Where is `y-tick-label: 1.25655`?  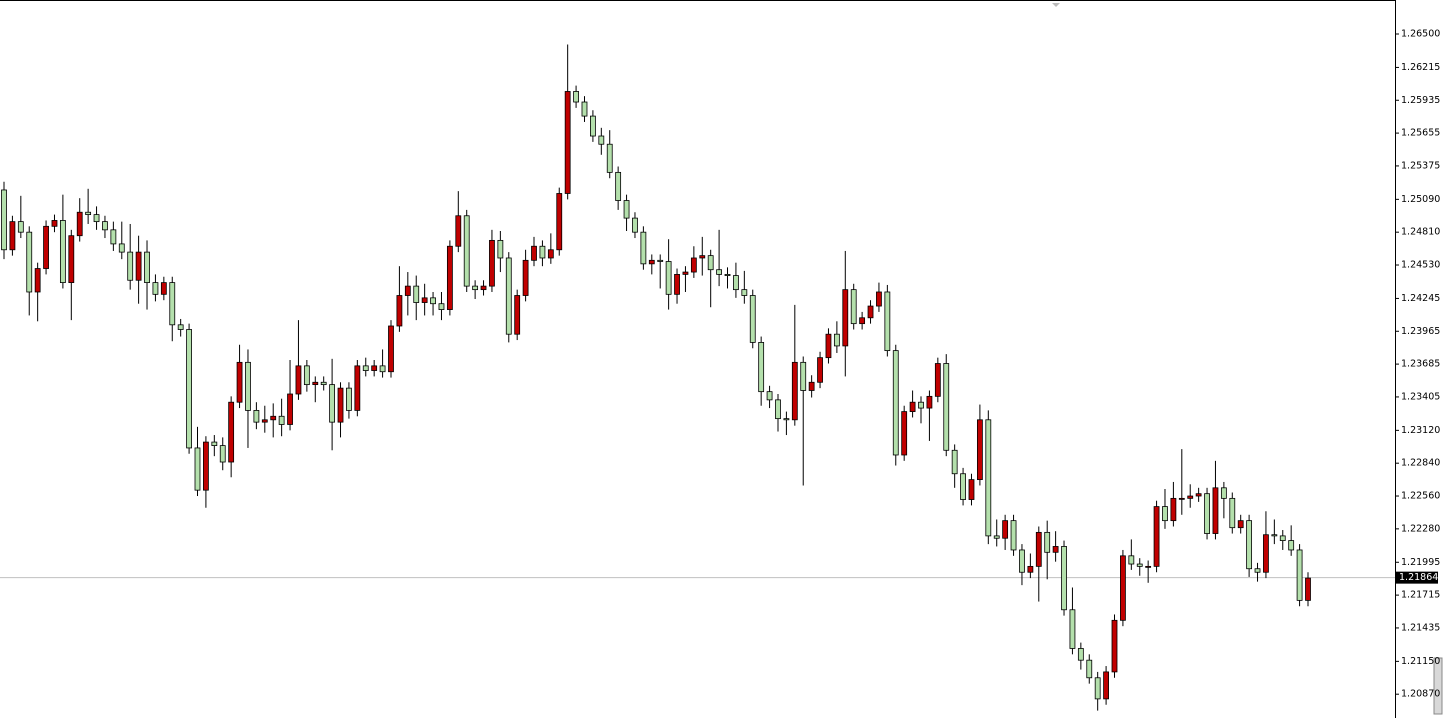
y-tick-label: 1.25655 is located at coordinates (1420, 133).